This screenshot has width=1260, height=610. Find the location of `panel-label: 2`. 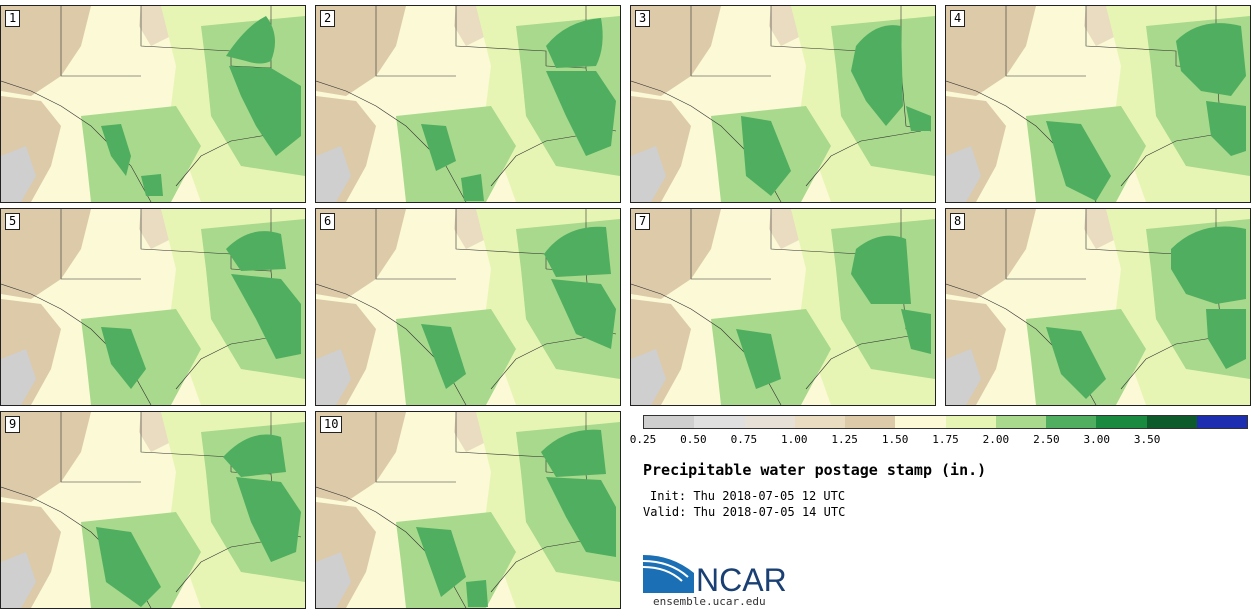

panel-label: 2 is located at coordinates (328, 18).